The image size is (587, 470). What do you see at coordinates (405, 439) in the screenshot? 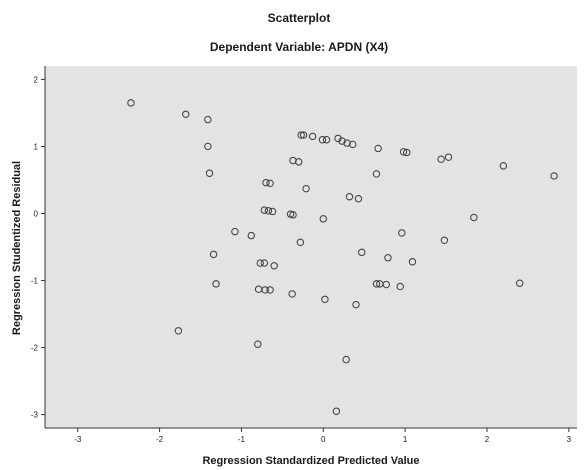
I see `x-tick-label: 1` at bounding box center [405, 439].